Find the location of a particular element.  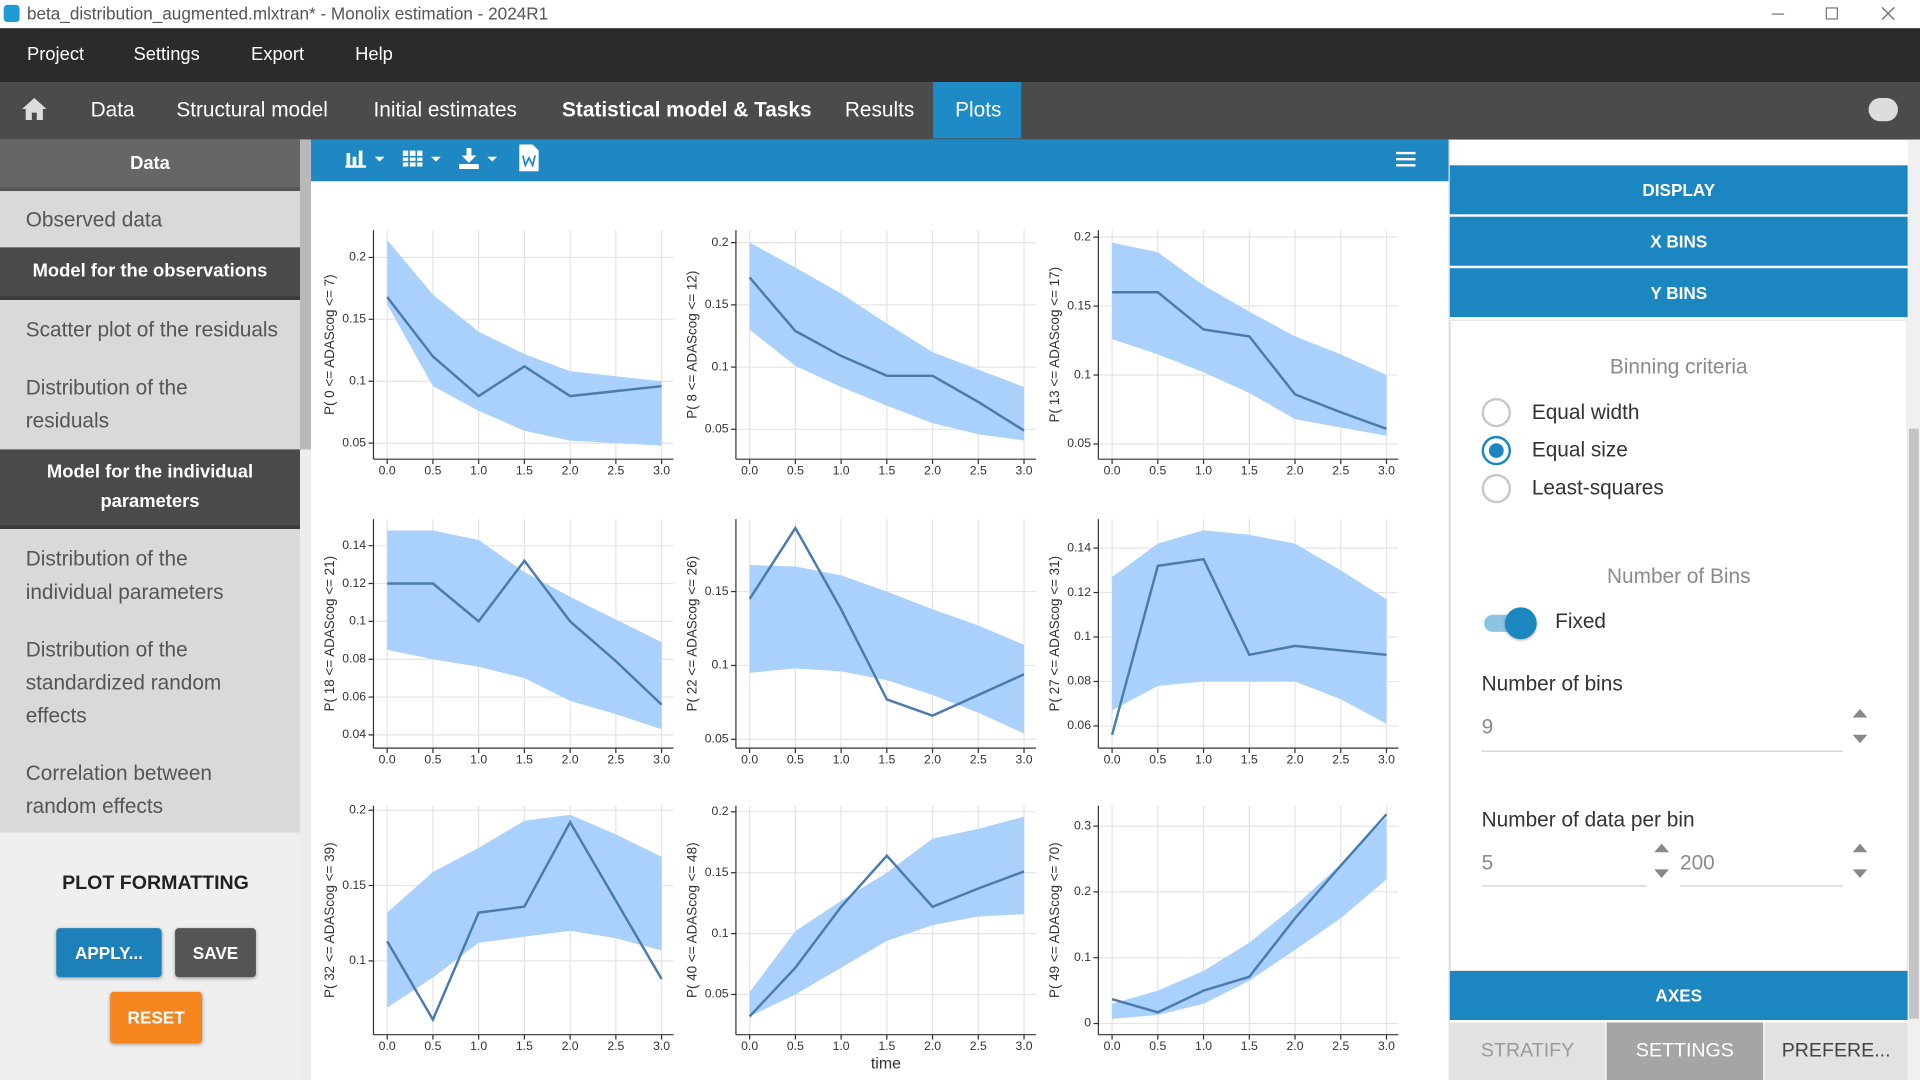

menu-item: Help is located at coordinates (374, 54).